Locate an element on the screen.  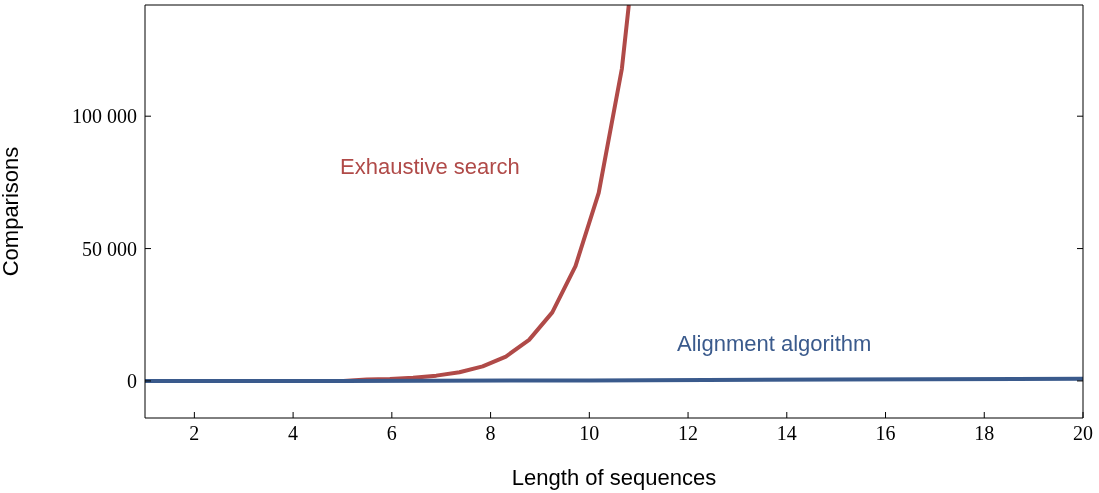
text: Exhaustive search is located at coordinates (430, 167).